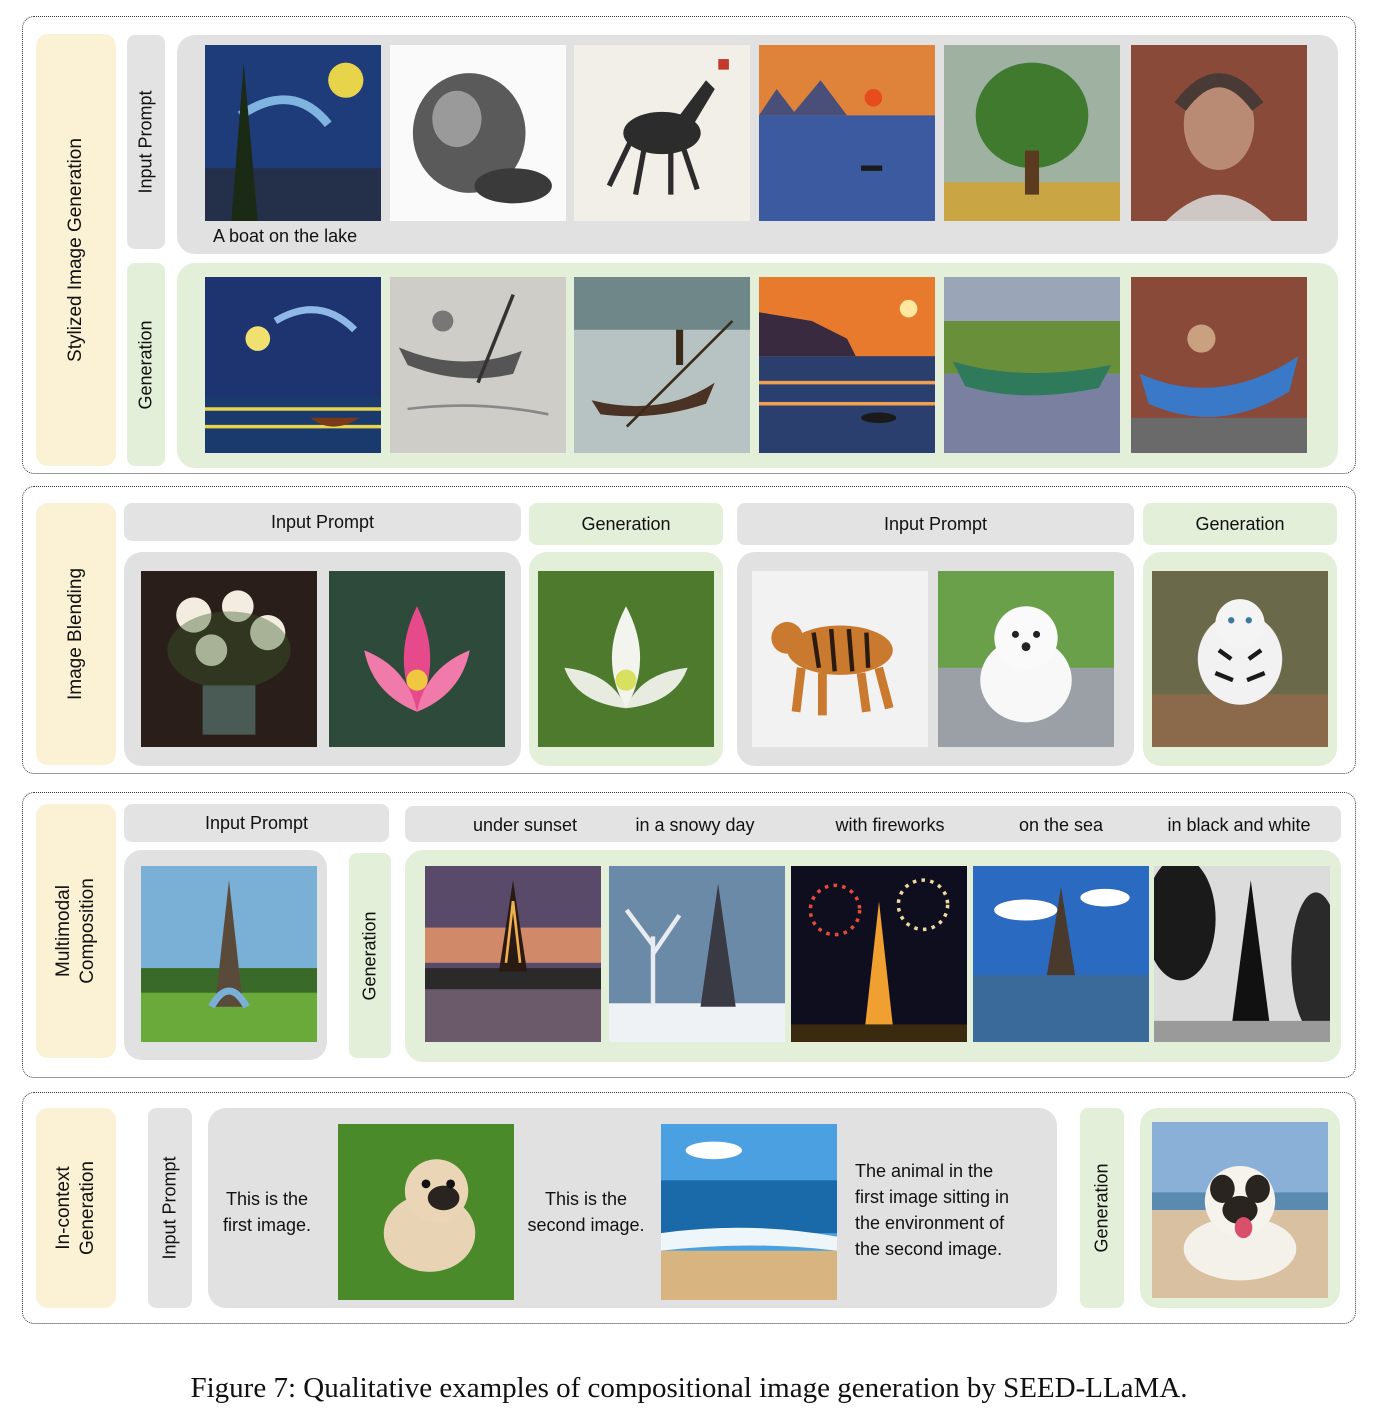 The width and height of the screenshot is (1378, 1426). I want to click on starry-night-boat-image, so click(293, 365).